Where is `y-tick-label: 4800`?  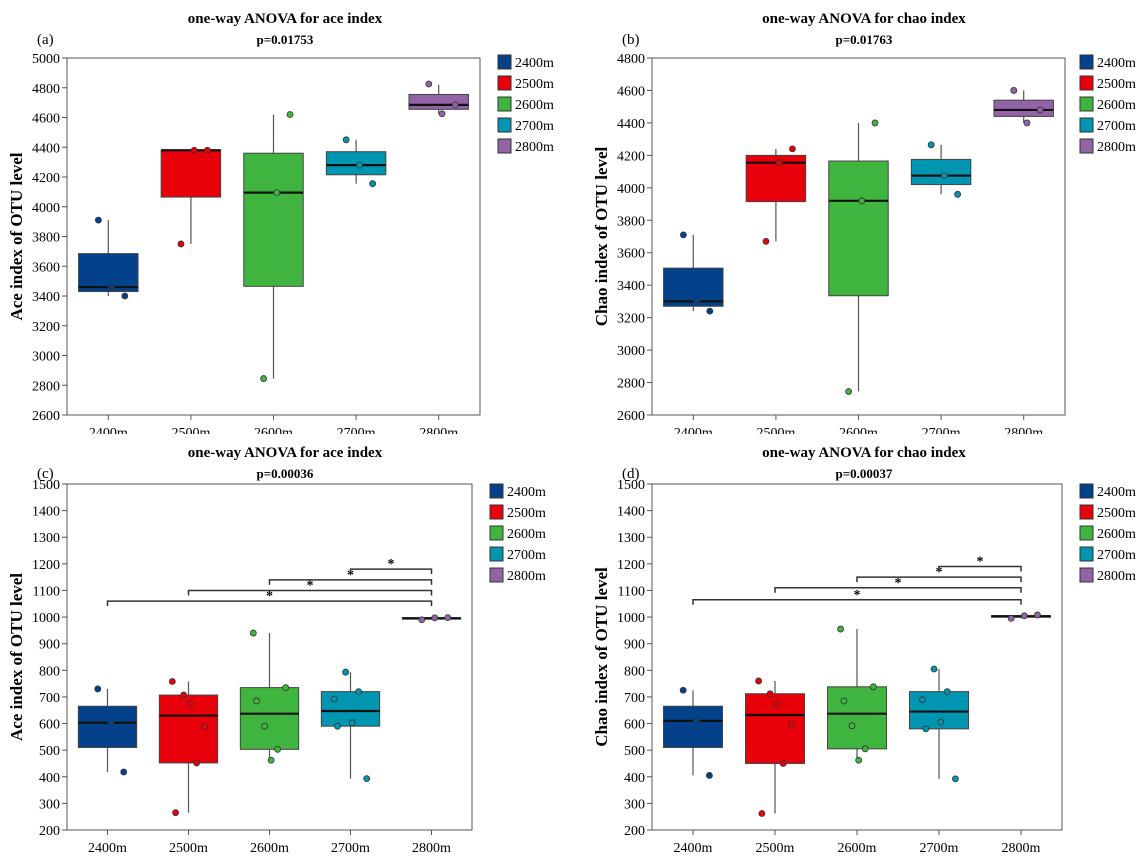 y-tick-label: 4800 is located at coordinates (631, 59).